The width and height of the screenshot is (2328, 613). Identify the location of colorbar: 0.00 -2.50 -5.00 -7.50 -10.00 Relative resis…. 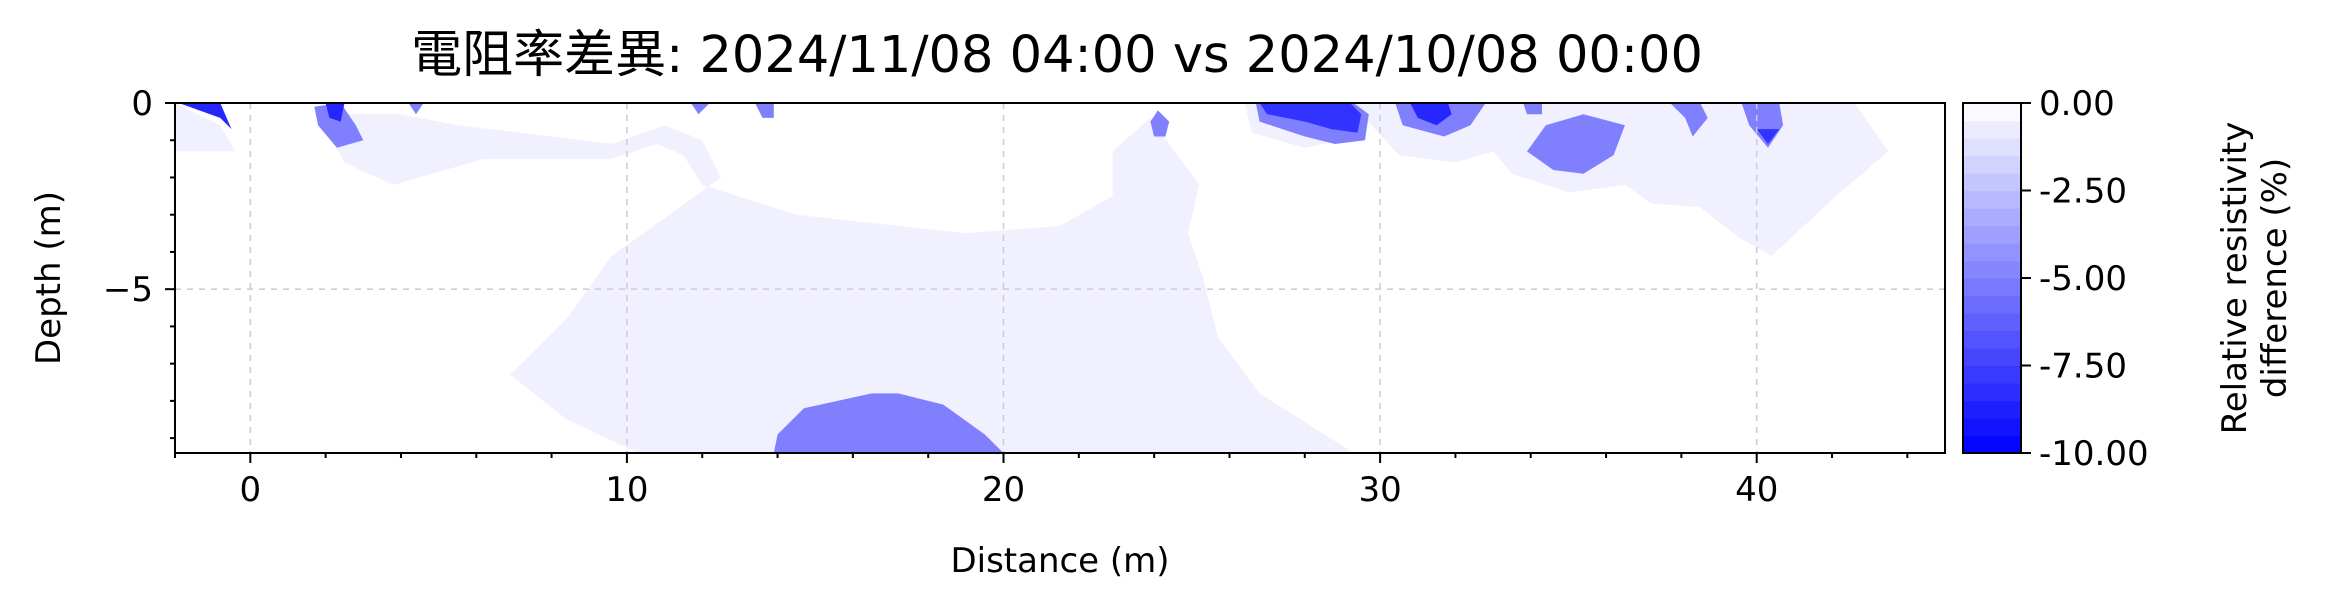
(2128, 279).